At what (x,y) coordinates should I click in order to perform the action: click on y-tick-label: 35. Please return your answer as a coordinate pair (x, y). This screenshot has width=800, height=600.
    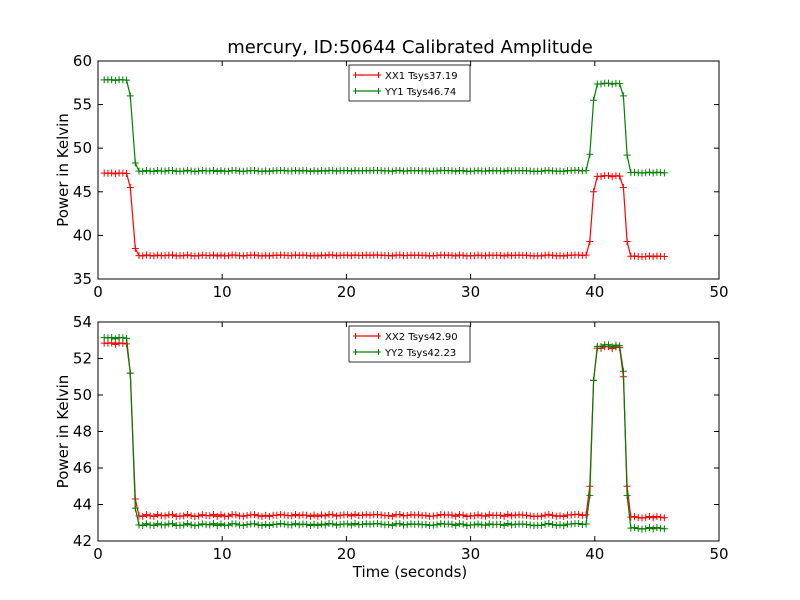
    Looking at the image, I should click on (82, 279).